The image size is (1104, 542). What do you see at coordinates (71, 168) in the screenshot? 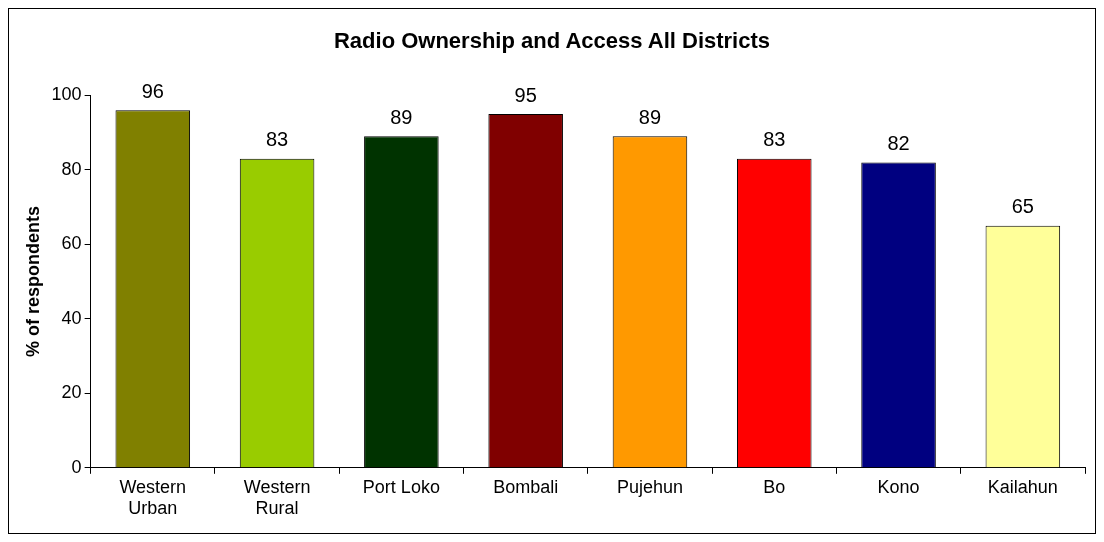
I see `y-tick-label: 80` at bounding box center [71, 168].